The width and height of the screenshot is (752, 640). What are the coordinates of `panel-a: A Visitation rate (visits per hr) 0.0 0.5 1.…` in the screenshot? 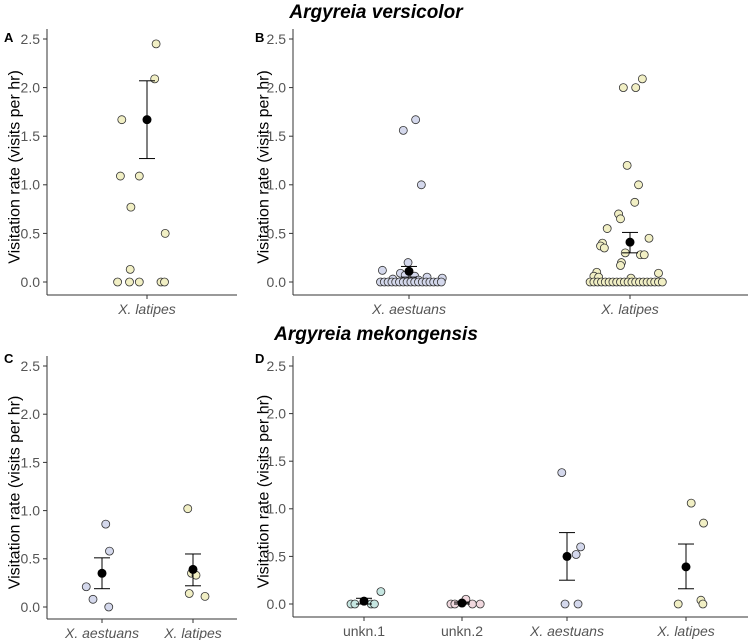 It's located at (120, 173).